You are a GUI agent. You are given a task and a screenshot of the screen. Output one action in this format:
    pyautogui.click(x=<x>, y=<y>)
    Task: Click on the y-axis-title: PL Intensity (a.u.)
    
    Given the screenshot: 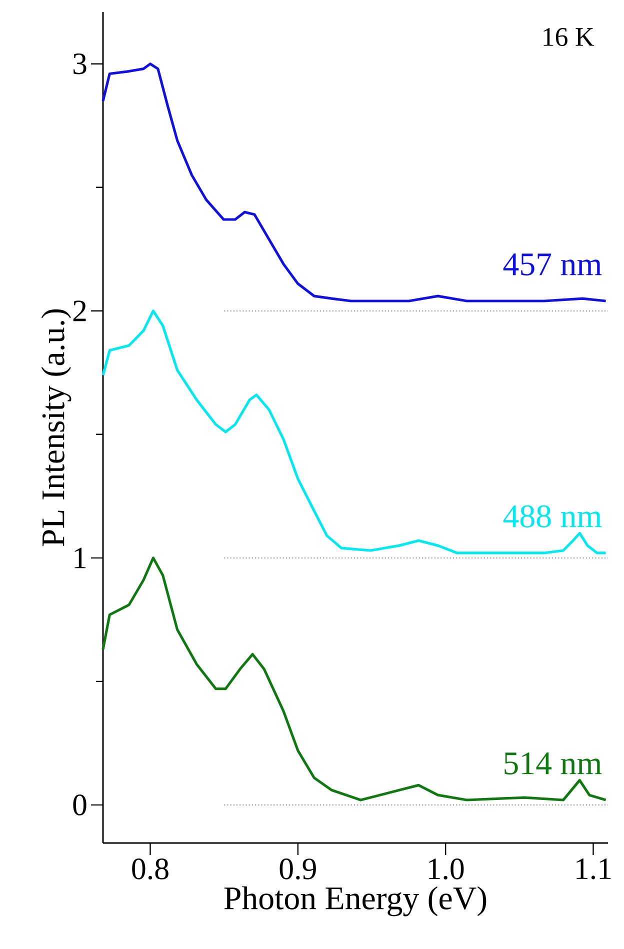 What is the action you would take?
    pyautogui.click(x=56, y=427)
    